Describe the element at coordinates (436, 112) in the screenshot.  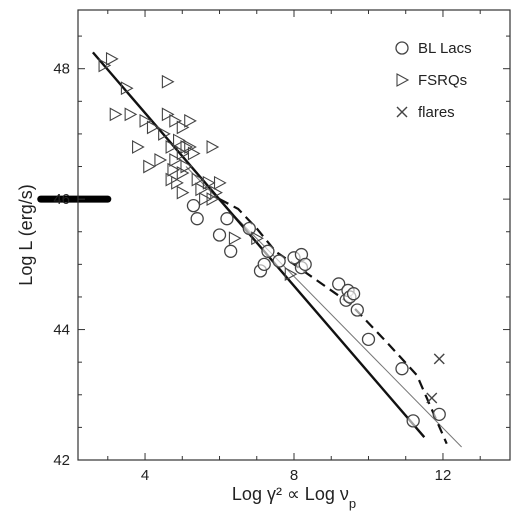
I see `legend-label-flares: flares` at that location.